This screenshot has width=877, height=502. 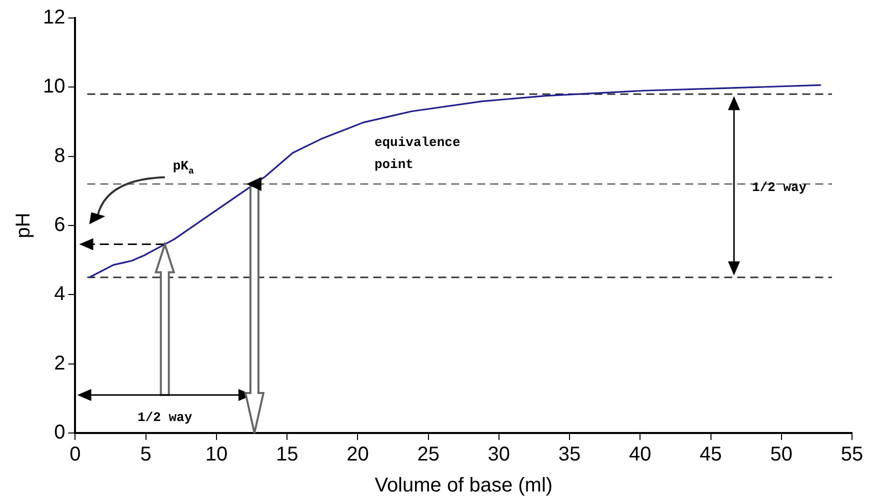 I want to click on x-tick-label: 10, so click(x=216, y=455).